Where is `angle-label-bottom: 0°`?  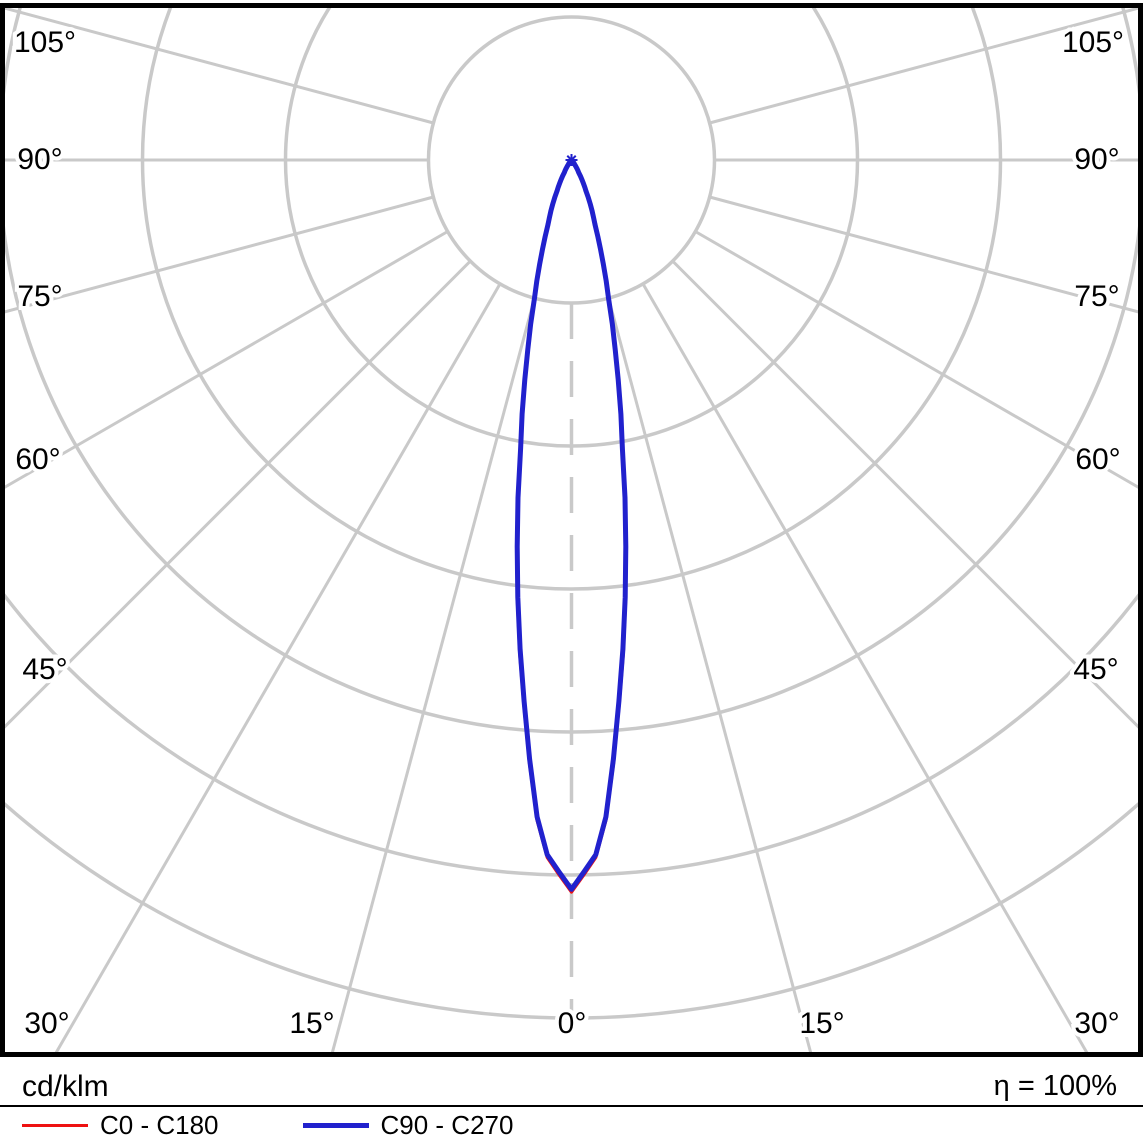
angle-label-bottom: 0° is located at coordinates (572, 1023).